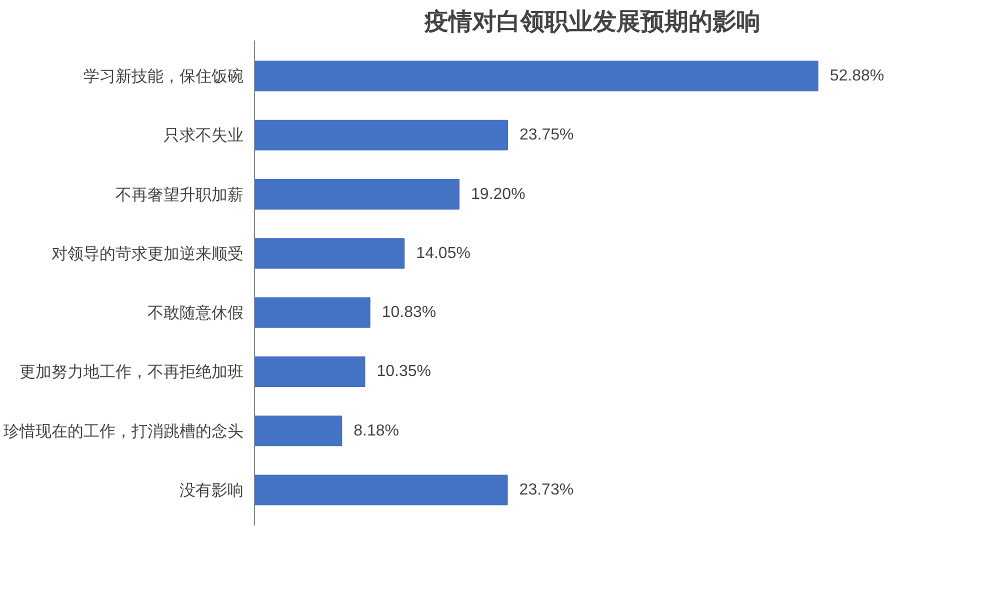 This screenshot has height=592, width=995. I want to click on data-label: 23.73%, so click(546, 490).